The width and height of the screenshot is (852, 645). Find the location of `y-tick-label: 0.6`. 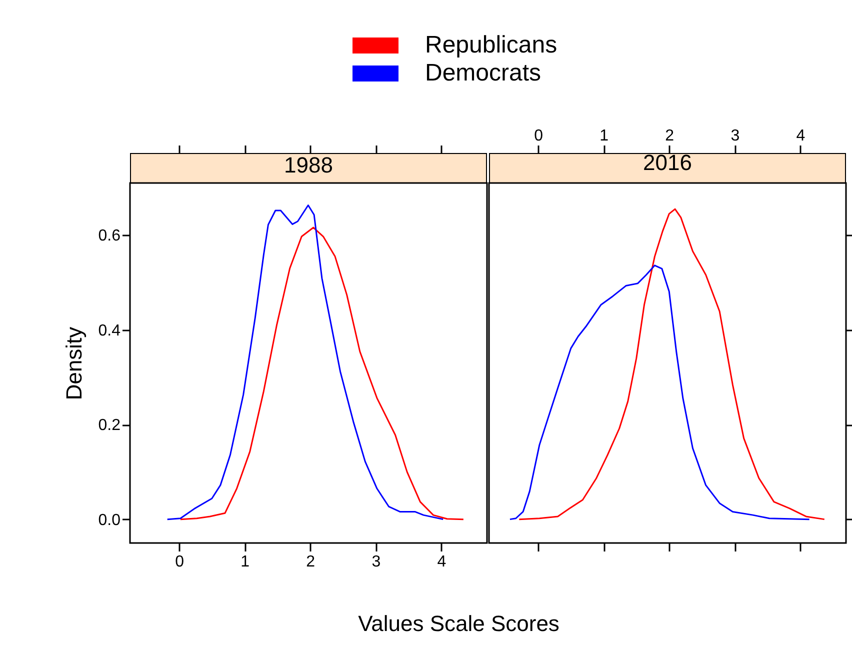

y-tick-label: 0.6 is located at coordinates (109, 236).